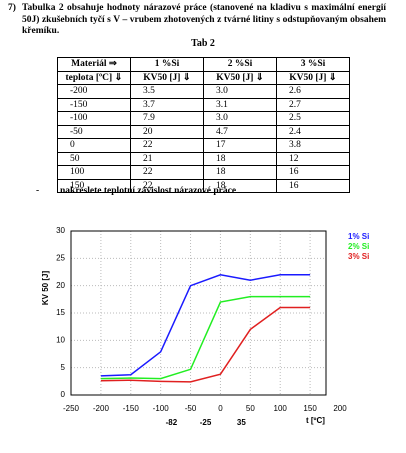 Image resolution: width=406 pixels, height=453 pixels. I want to click on cell: 0, so click(94, 145).